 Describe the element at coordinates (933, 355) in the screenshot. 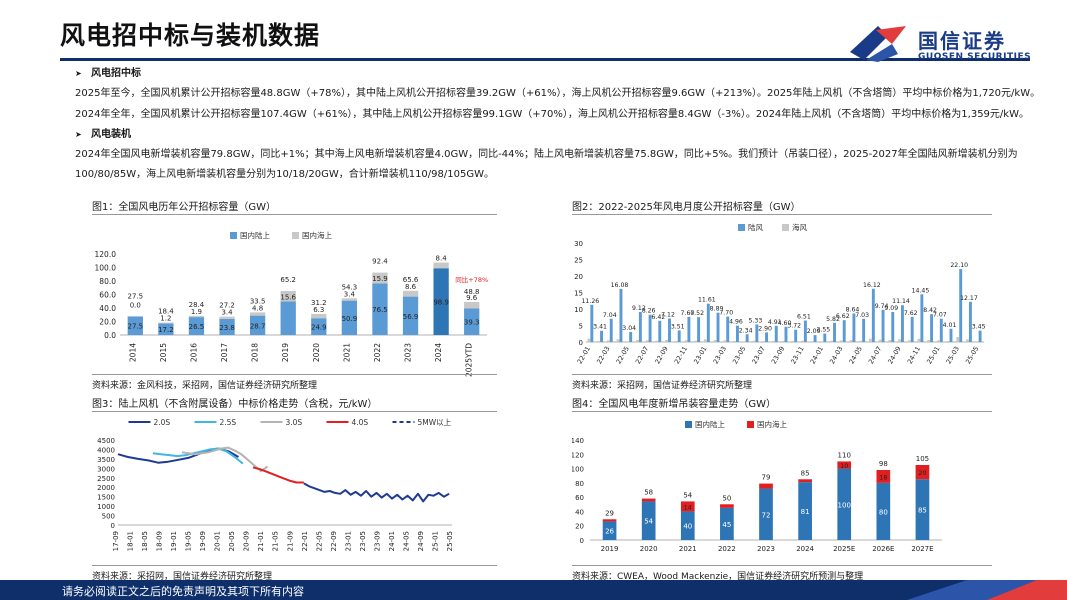

I see `x-tick-label: 25-01` at that location.